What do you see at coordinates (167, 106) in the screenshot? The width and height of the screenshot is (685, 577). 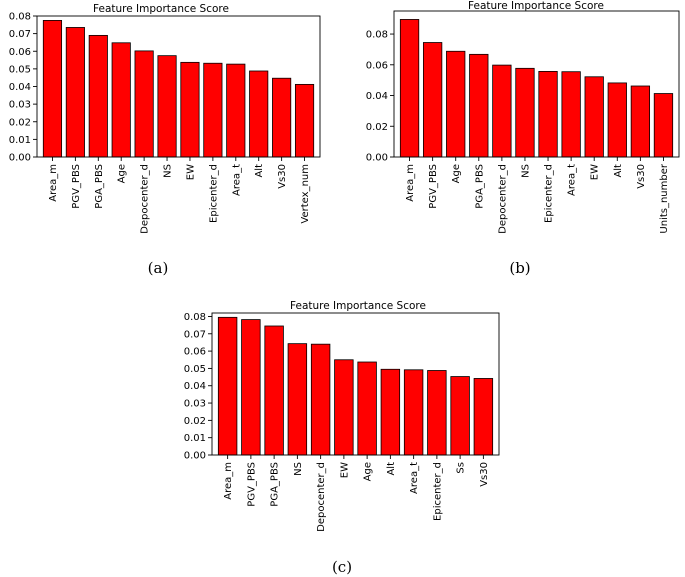 I see `chart-a-bar-ns` at bounding box center [167, 106].